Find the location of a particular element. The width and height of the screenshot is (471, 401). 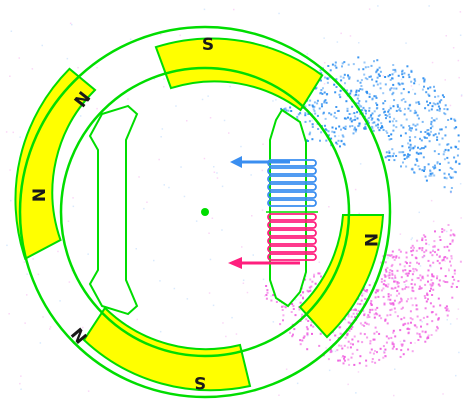

pole-label-left: N is located at coordinates (40, 195).